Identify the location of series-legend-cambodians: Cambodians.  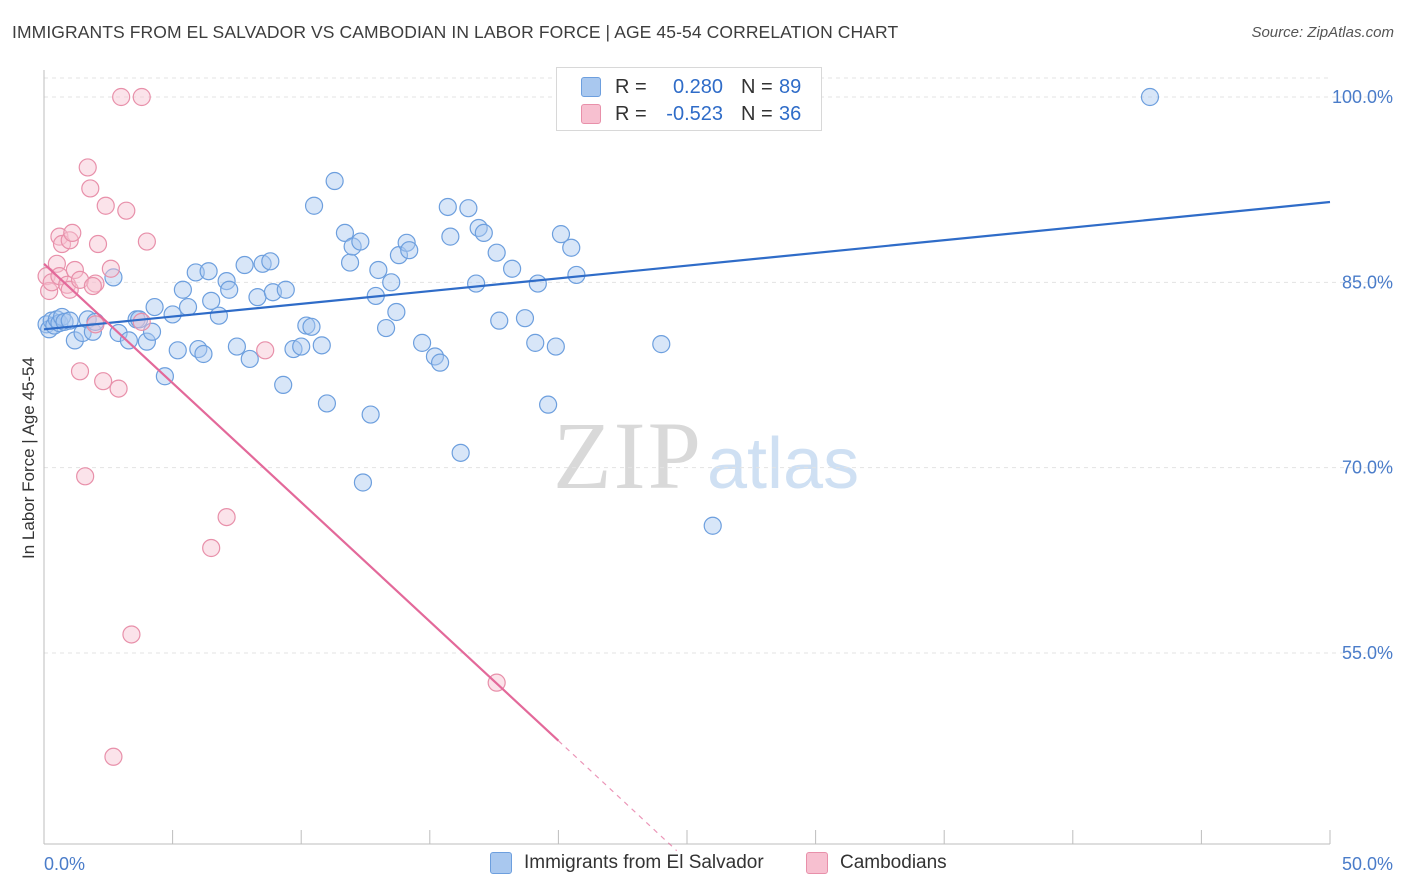
(876, 863).